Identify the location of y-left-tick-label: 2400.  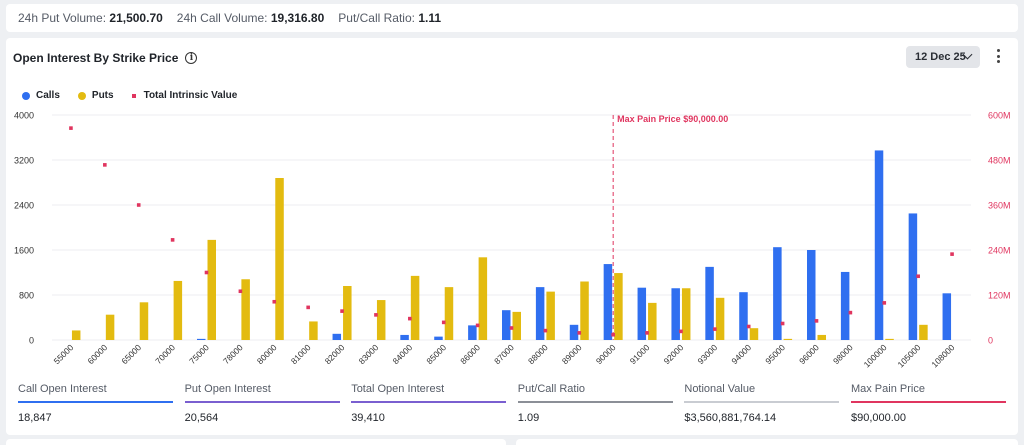
(24, 206).